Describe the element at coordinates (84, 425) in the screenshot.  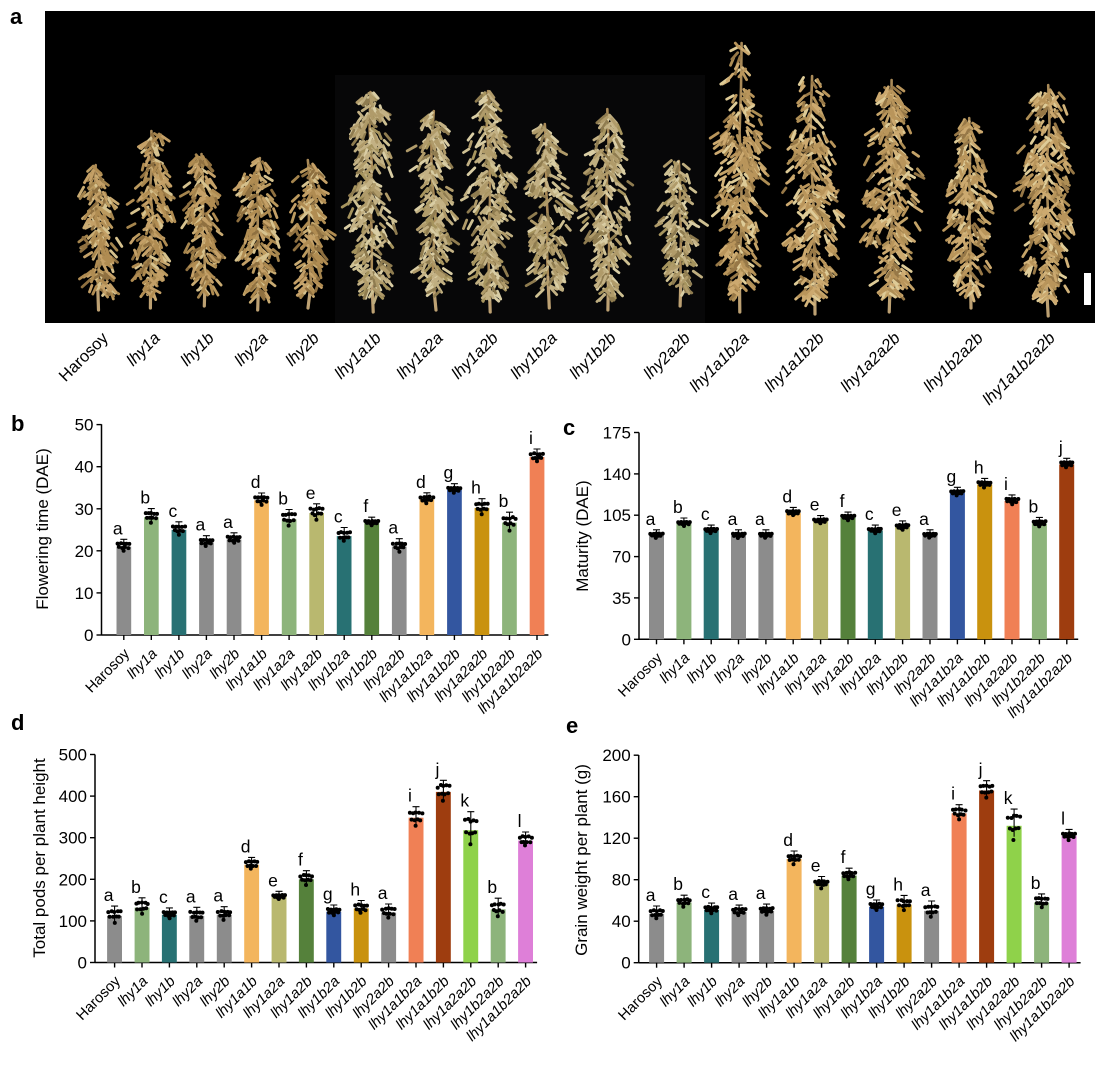
I see `svg-text: 50` at that location.